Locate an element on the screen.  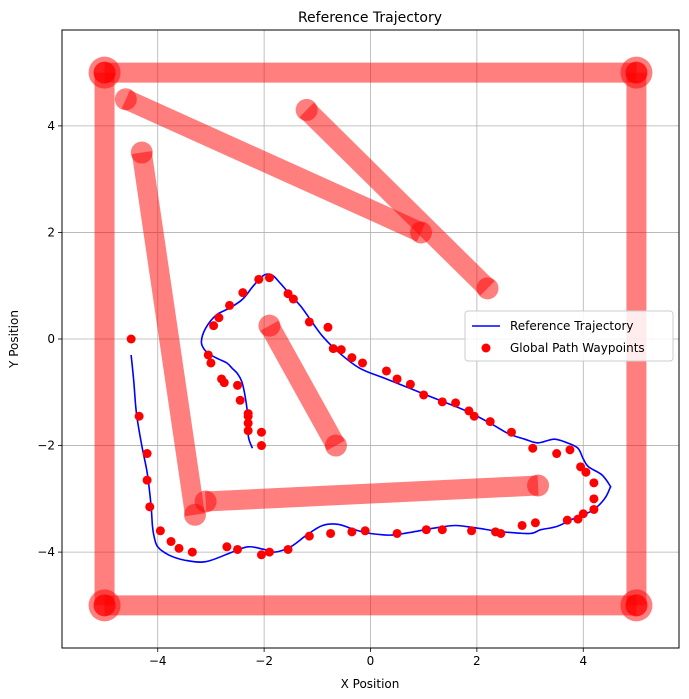
y-tick-label: 0 is located at coordinates (51, 339).